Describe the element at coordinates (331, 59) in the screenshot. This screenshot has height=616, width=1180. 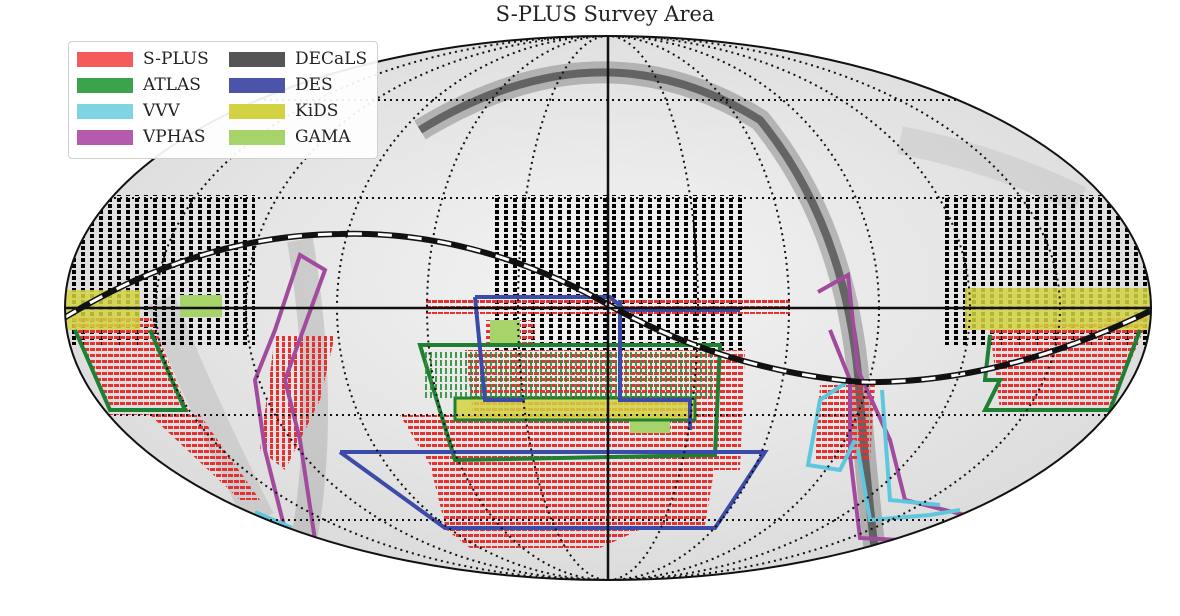
I see `legend-label-decals: DECaLS` at that location.